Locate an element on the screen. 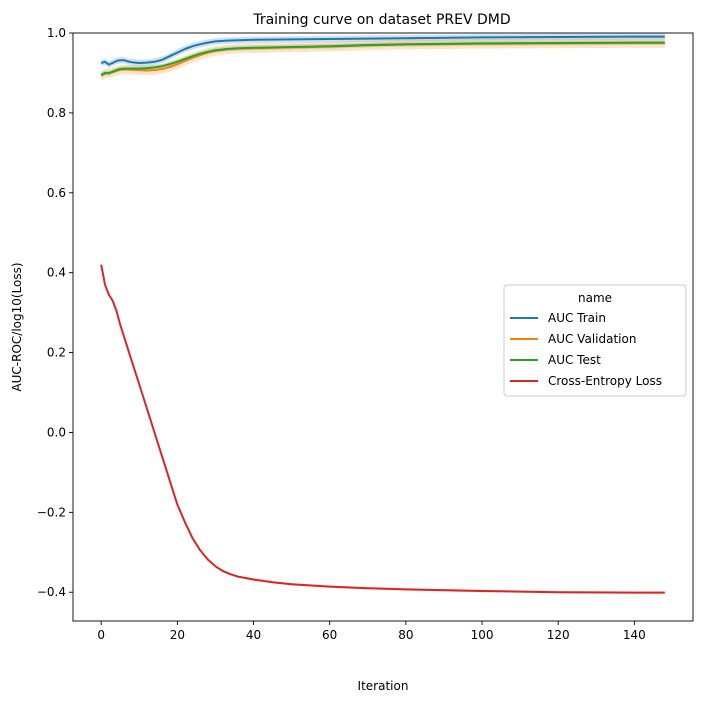  legend-frame is located at coordinates (595, 340).